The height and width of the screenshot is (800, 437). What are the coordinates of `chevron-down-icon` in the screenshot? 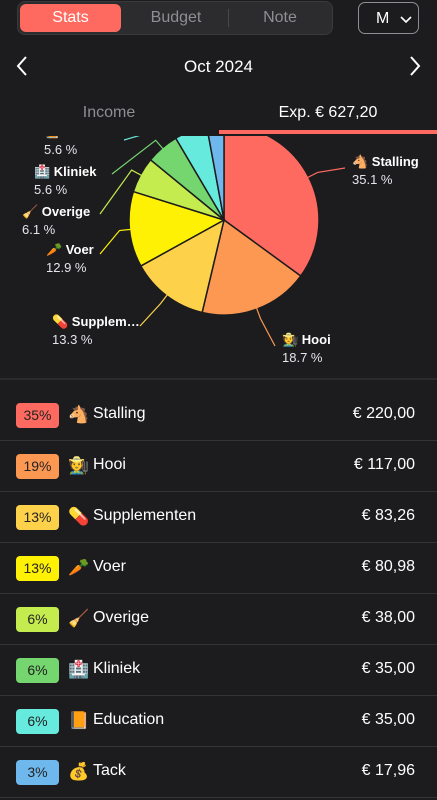 It's located at (406, 21).